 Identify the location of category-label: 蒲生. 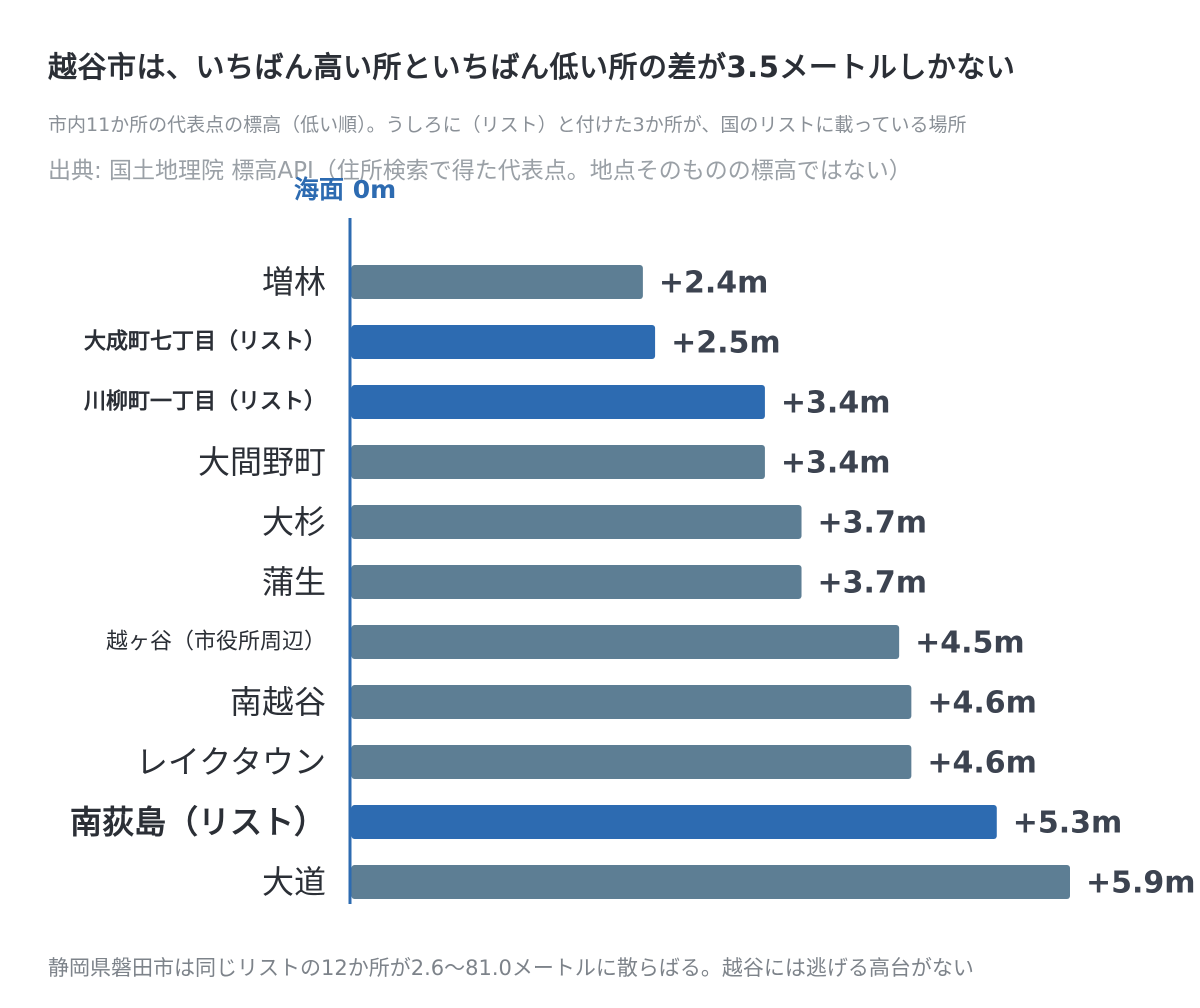
(294, 582).